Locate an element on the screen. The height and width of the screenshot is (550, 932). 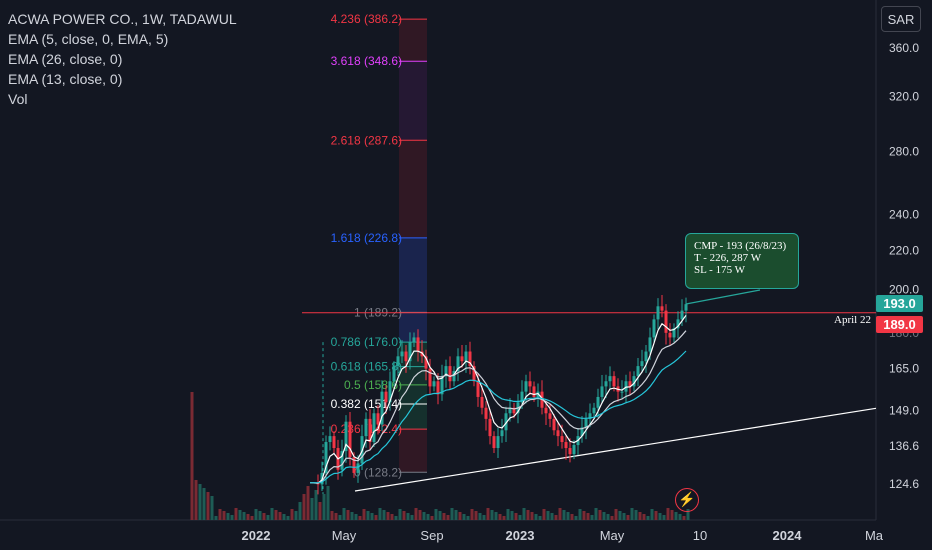
x-tick-label: May is located at coordinates (344, 535).